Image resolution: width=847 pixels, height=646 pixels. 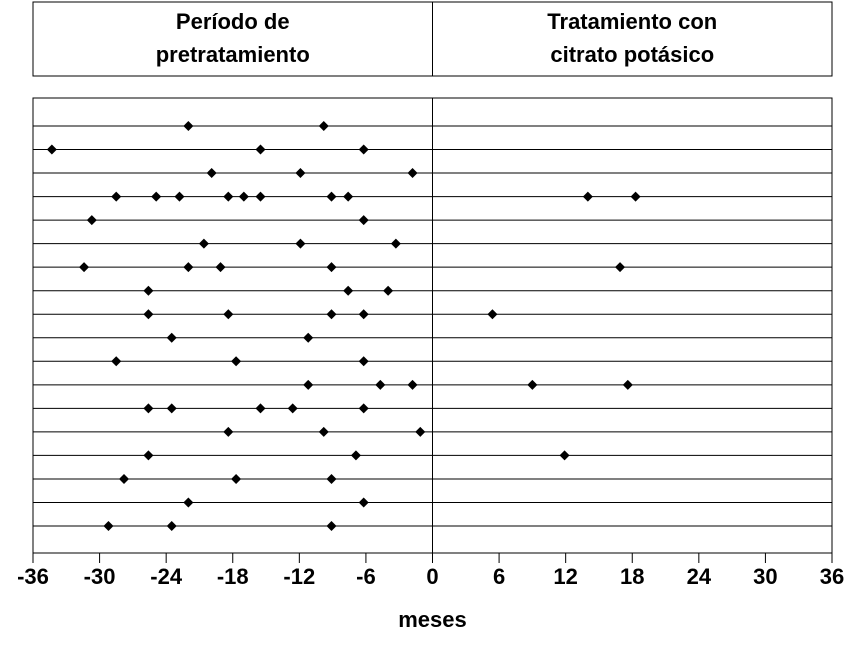 I want to click on x-tick-label: 12, so click(x=565, y=576).